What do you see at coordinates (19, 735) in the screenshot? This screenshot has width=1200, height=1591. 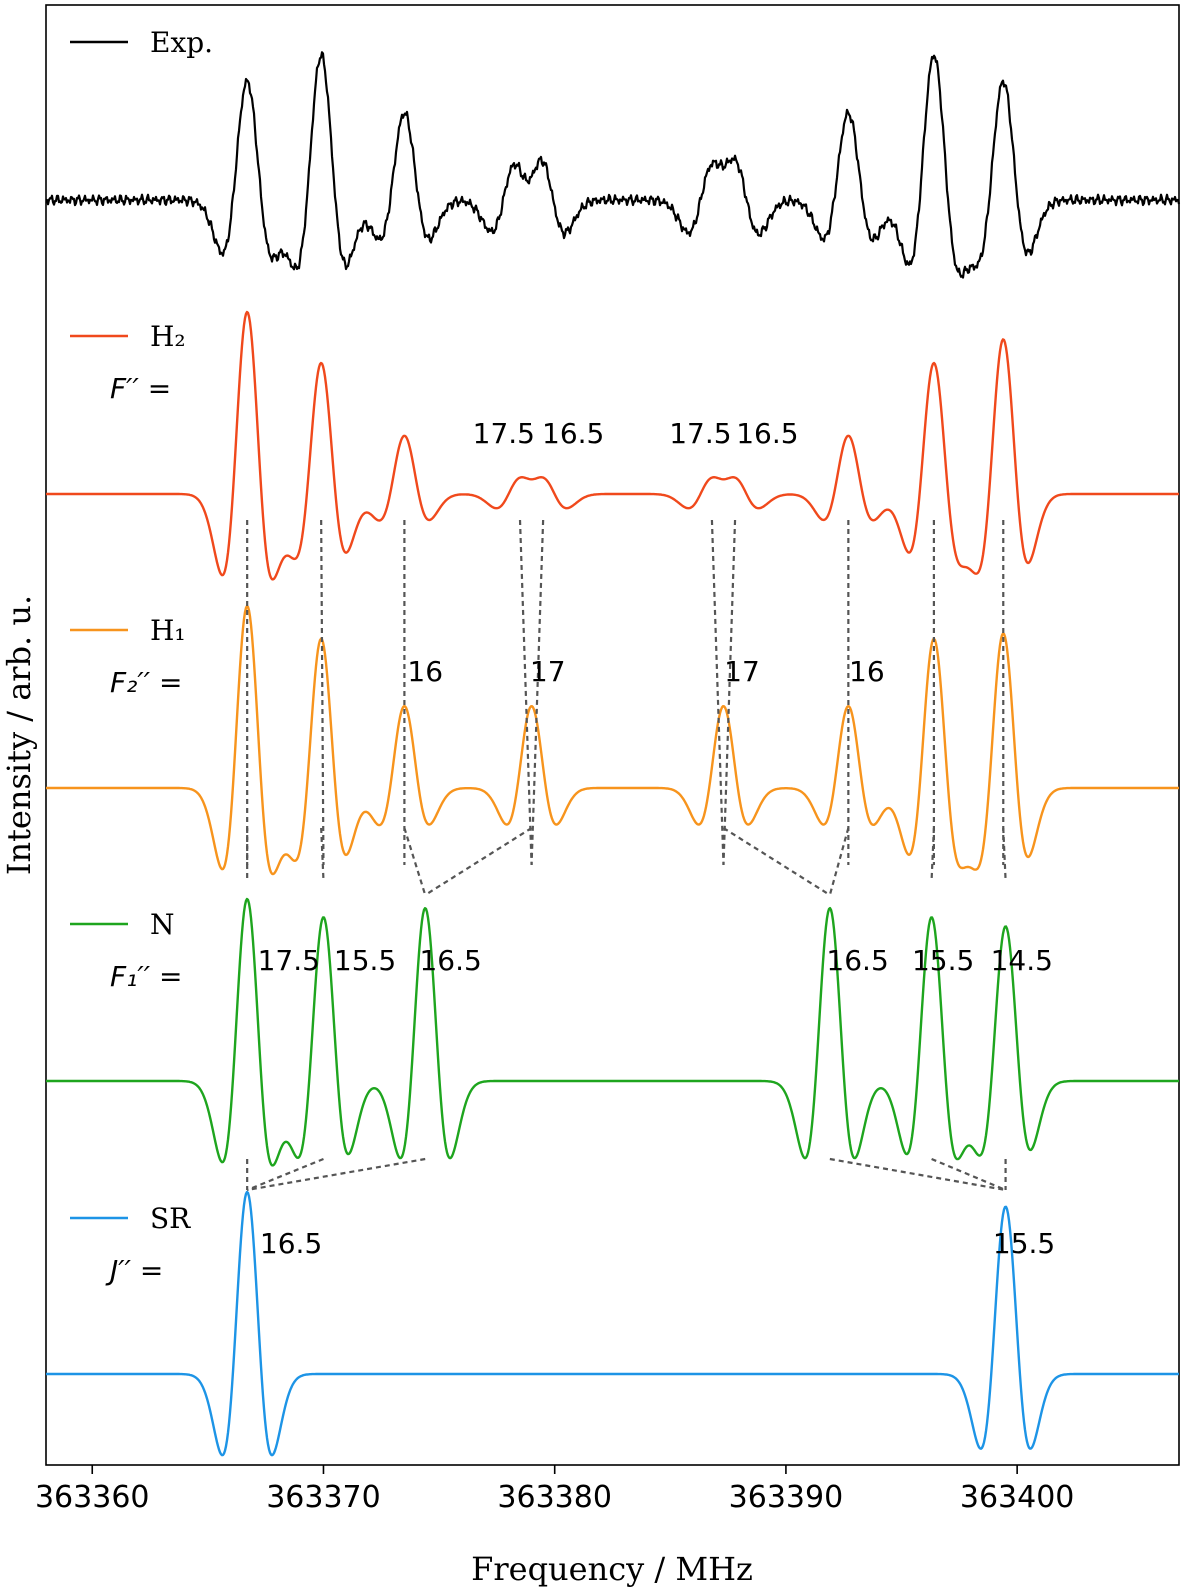 I see `y-axis-title: Intensity / arb. u.` at bounding box center [19, 735].